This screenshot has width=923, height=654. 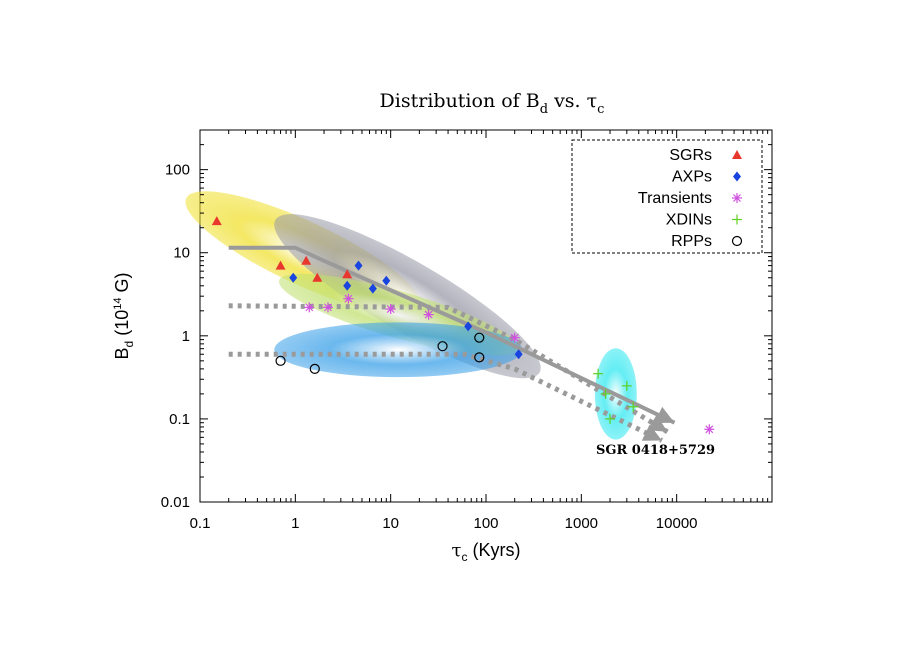 What do you see at coordinates (181, 253) in the screenshot?
I see `y-tick-label: 10` at bounding box center [181, 253].